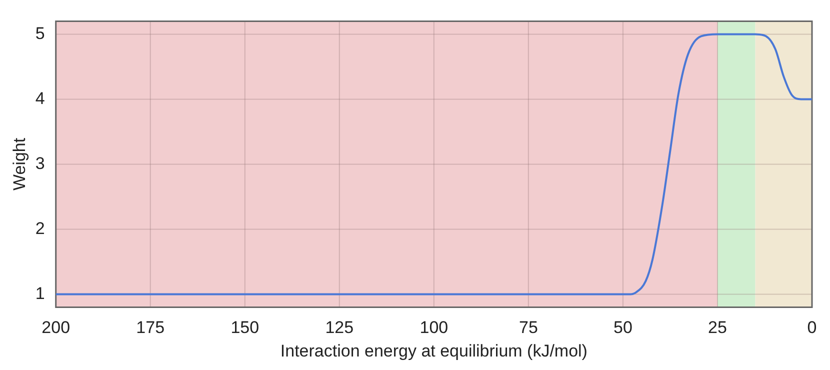  I want to click on x-tick-label: 0, so click(812, 328).